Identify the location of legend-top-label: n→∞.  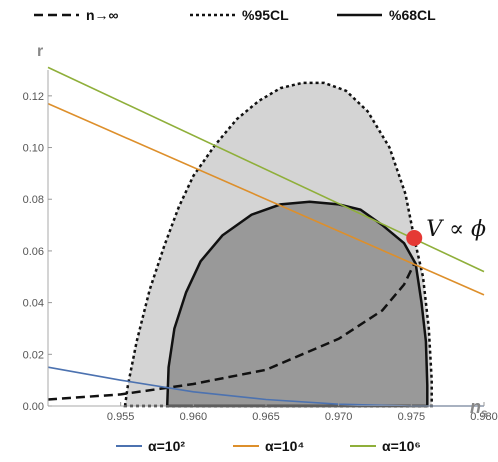
(102, 15).